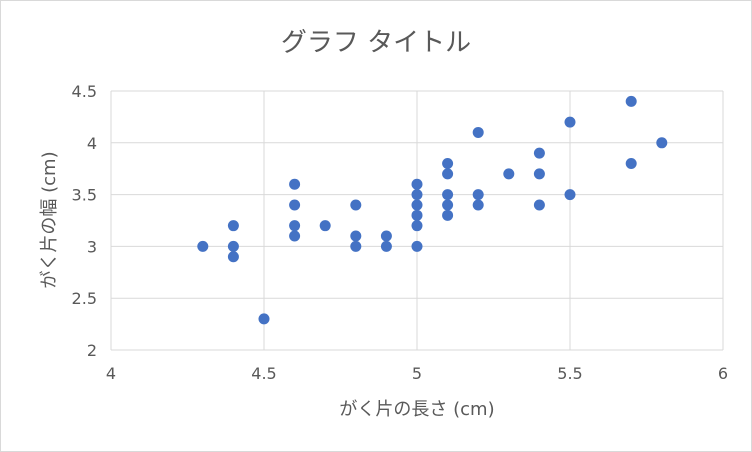  I want to click on y-tick-label: 2.5, so click(84, 298).